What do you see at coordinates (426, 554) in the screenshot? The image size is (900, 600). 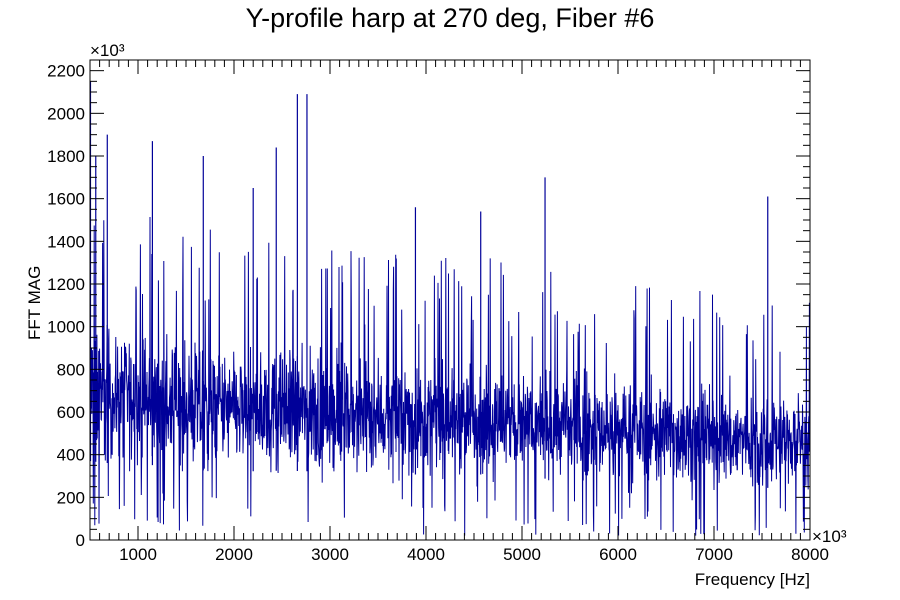 I see `x-tick-label: 4000` at bounding box center [426, 554].